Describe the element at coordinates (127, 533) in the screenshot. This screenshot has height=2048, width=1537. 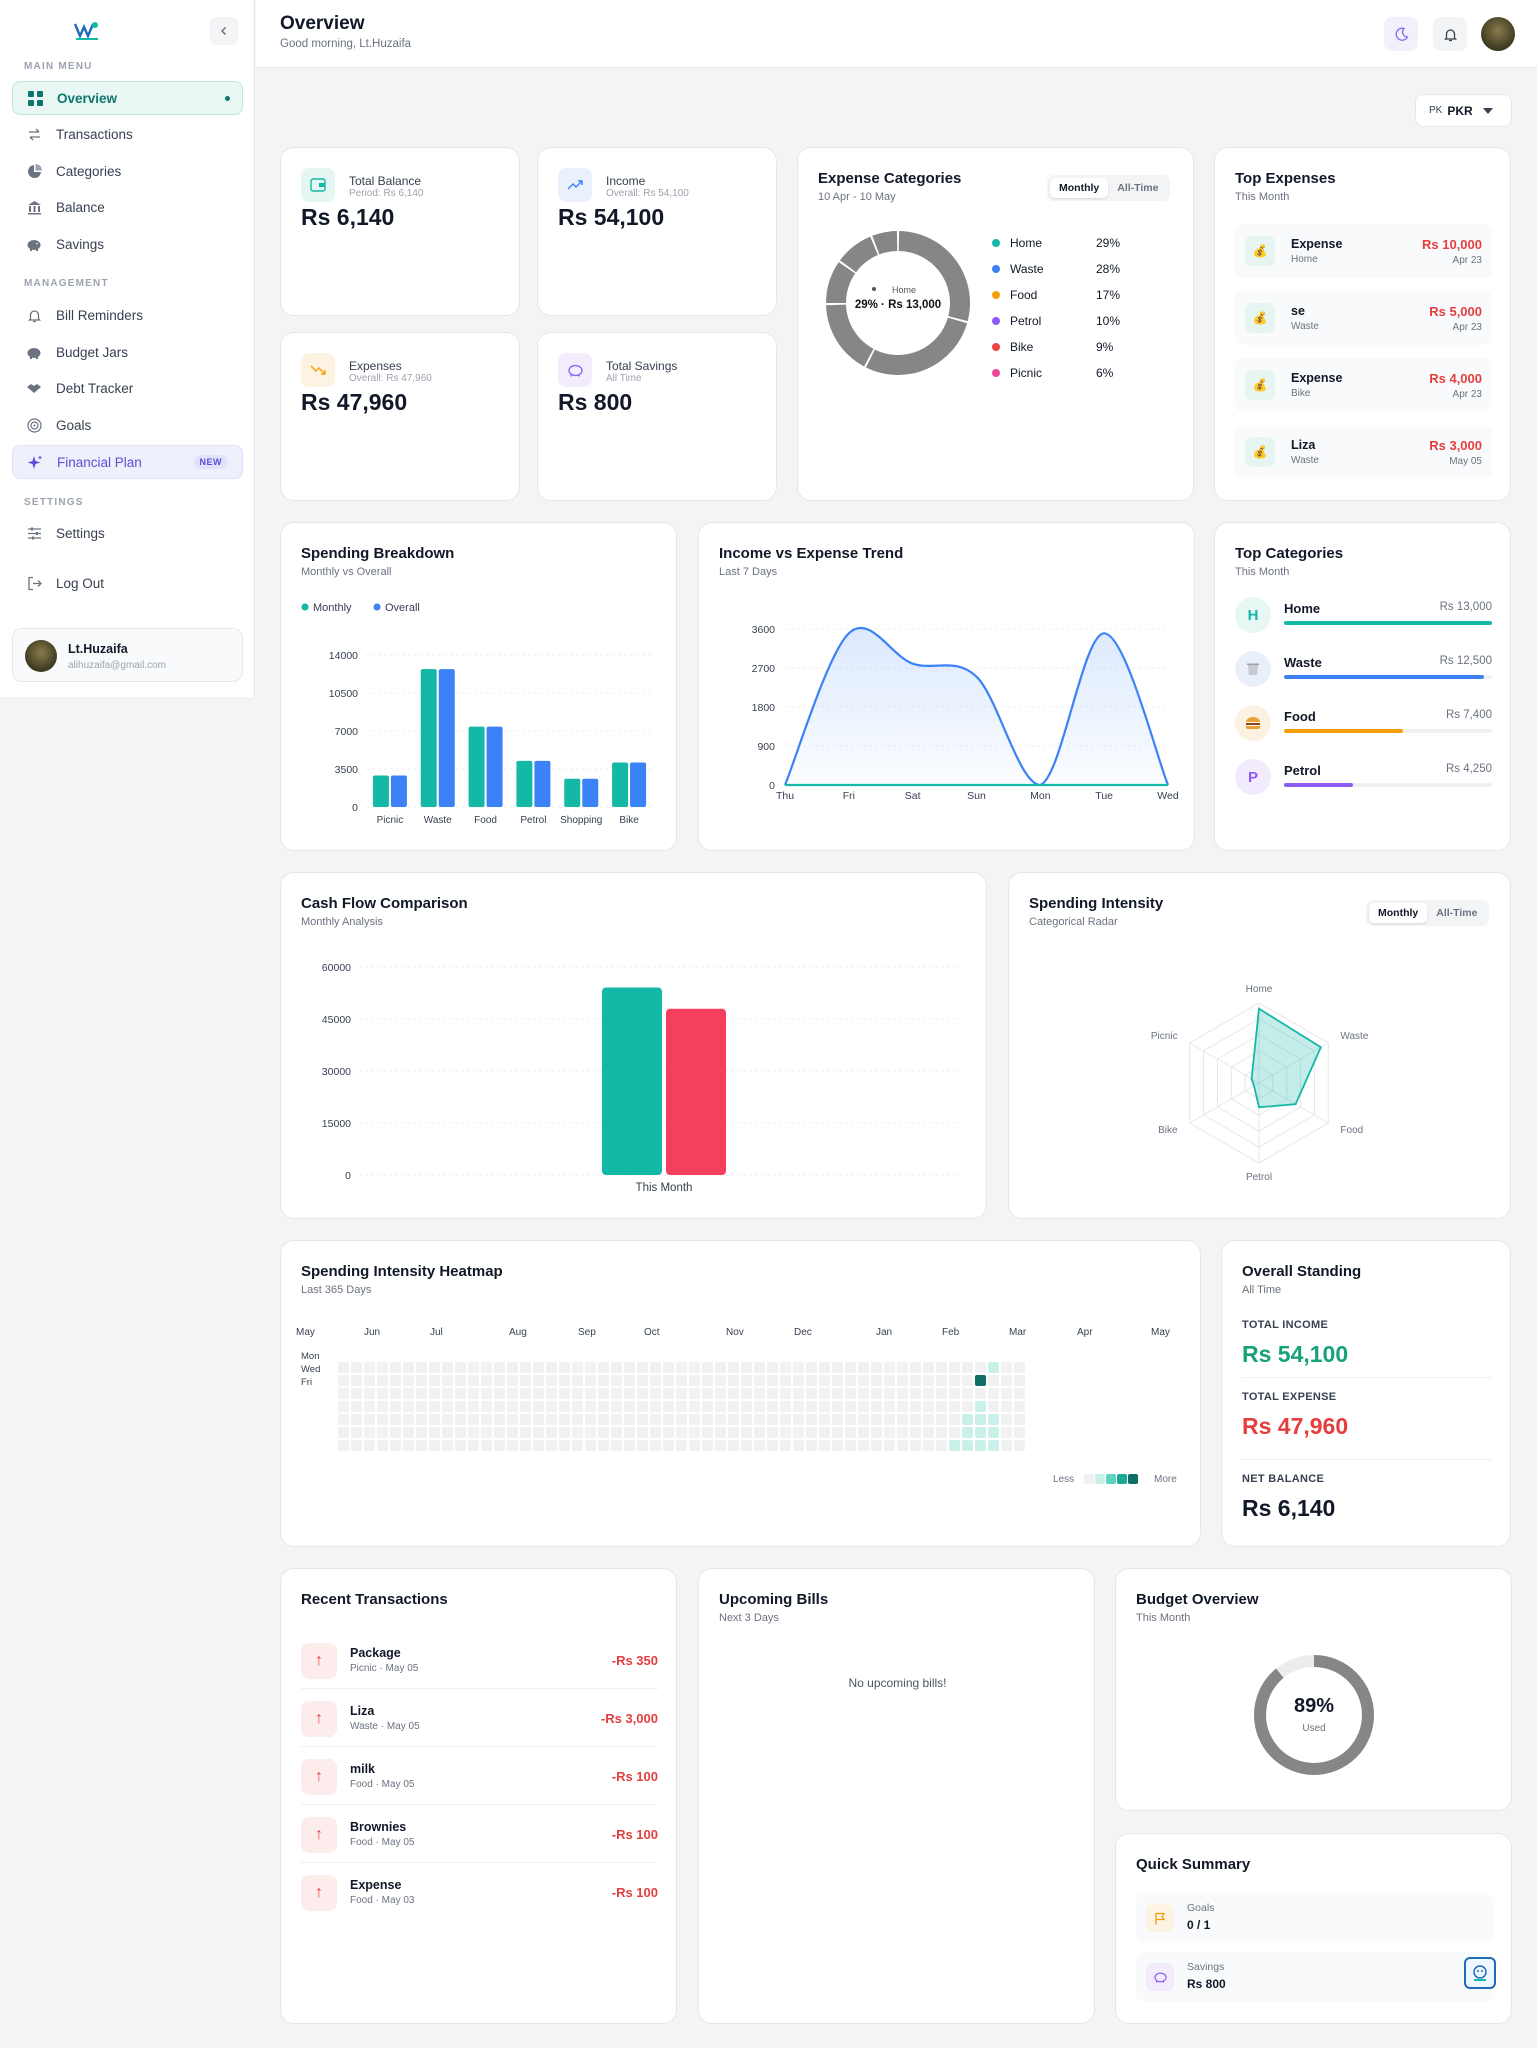
I see `sidebar-item-settings: Settings` at that location.